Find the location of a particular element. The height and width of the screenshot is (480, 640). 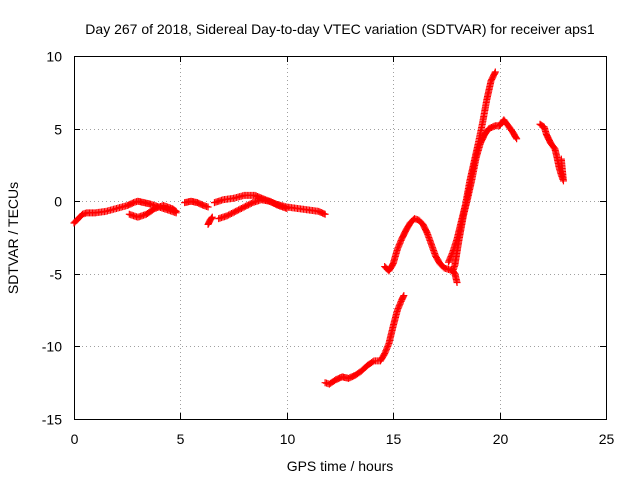

y-axis-label: SDTVAR / TECUs is located at coordinates (13, 238).